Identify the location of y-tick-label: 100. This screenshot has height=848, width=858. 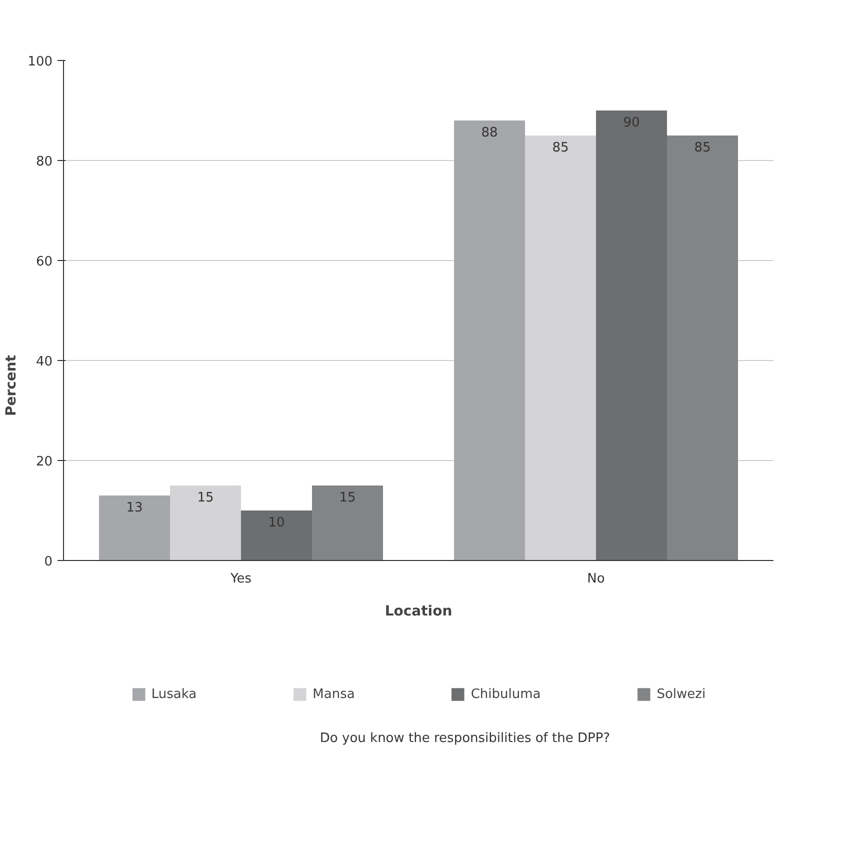
(40, 62).